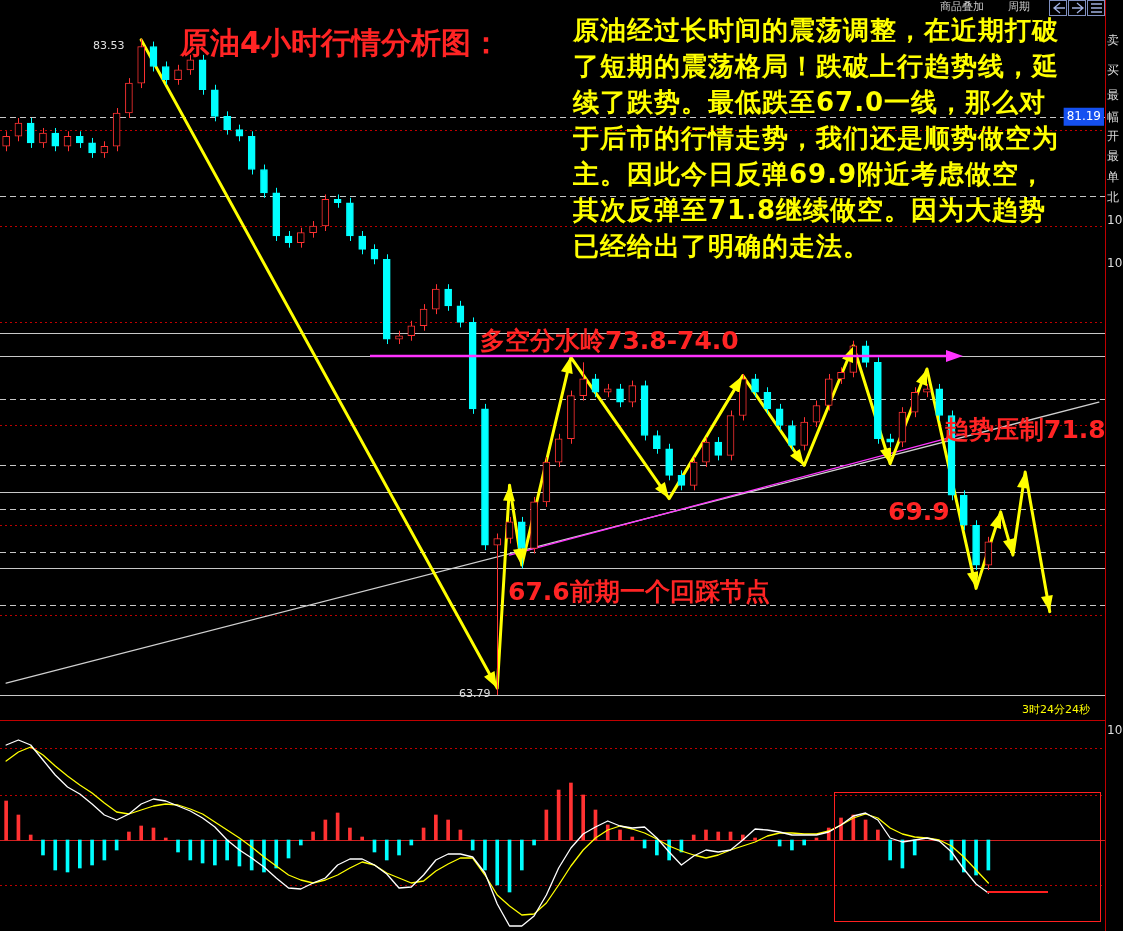 This screenshot has height=931, width=1123. I want to click on annotation: 多空分水岭73.8-74.0, so click(609, 341).